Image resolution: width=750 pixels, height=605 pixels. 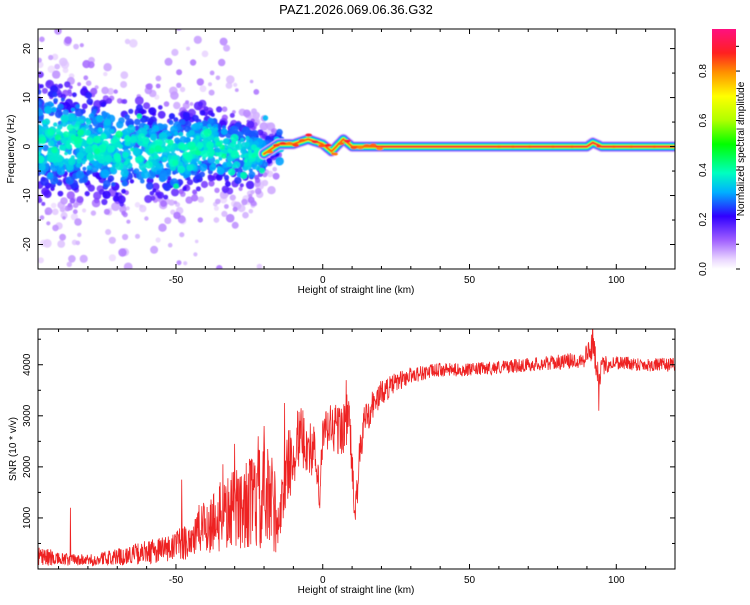 I want to click on spectrogram-y-tick-label: 0, so click(x=27, y=146).